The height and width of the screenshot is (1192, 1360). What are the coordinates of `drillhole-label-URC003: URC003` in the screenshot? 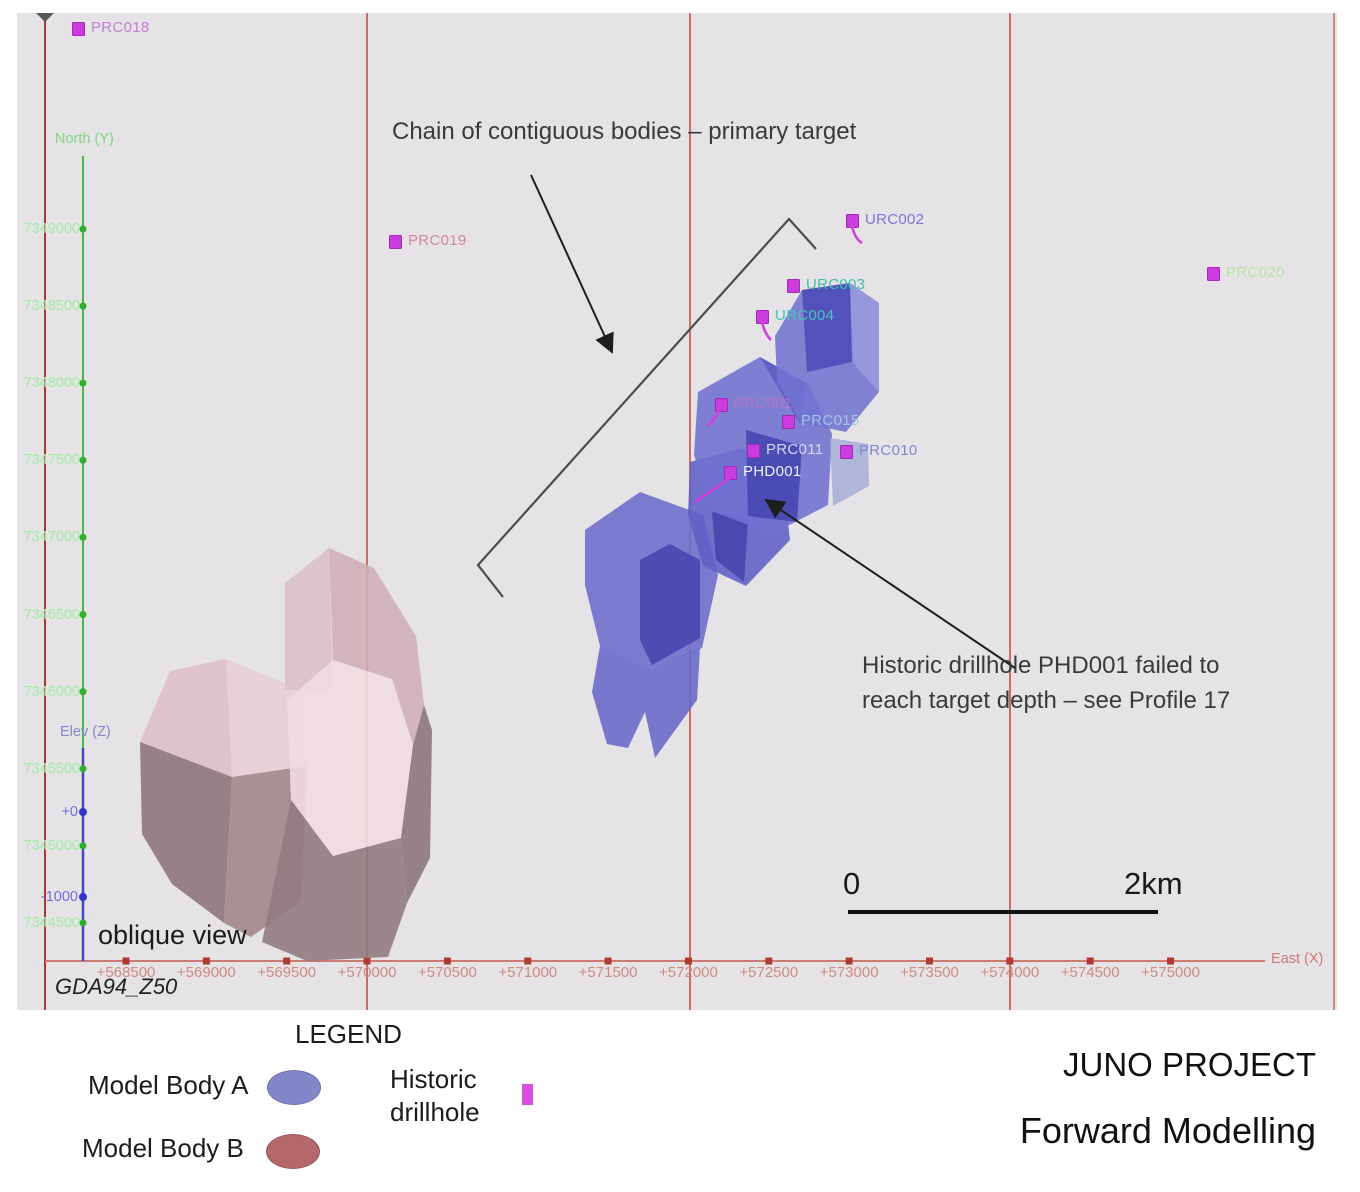 It's located at (836, 284).